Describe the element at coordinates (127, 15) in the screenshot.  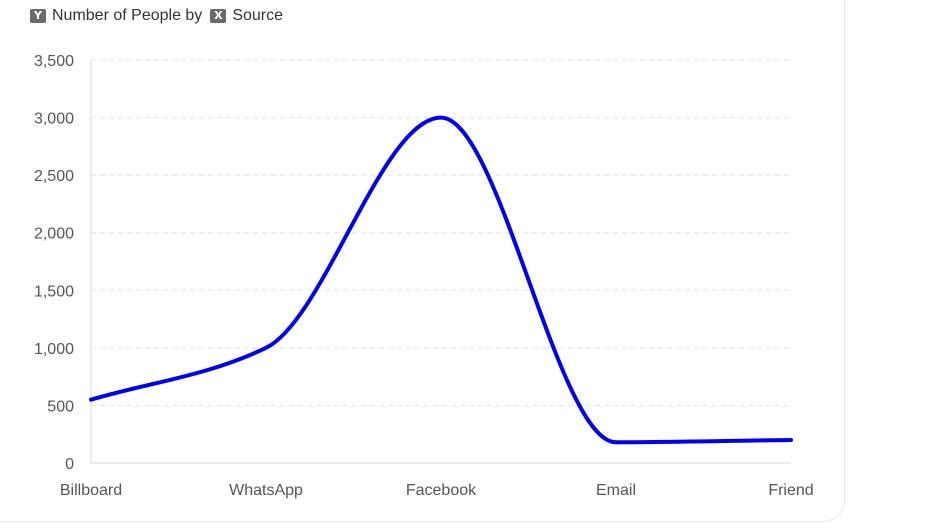
I see `y-axis-legend-label: Number of People by` at that location.